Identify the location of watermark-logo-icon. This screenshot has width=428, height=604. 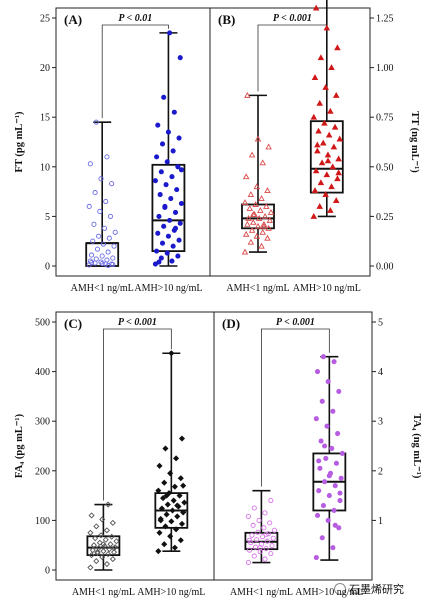
(340, 589).